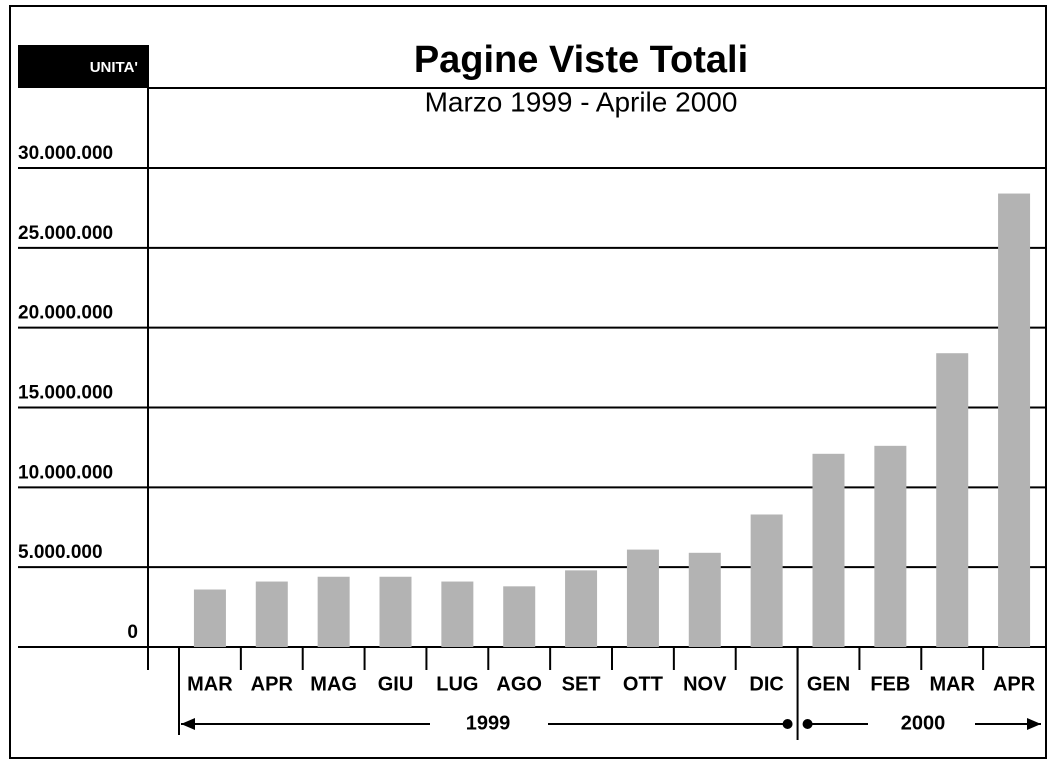 This screenshot has width=1049, height=760. I want to click on x-tick-label: OTT, so click(643, 684).